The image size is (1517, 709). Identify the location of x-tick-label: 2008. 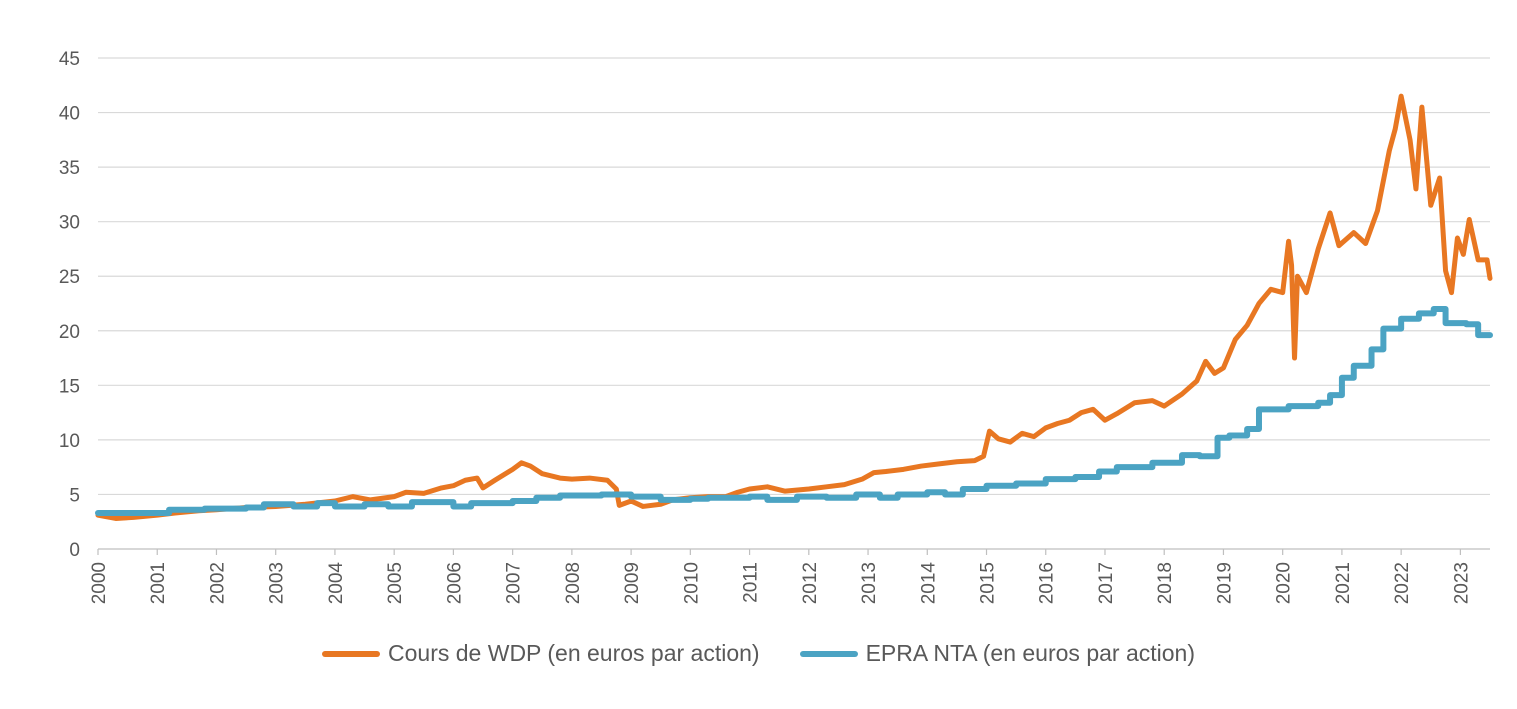
(573, 583).